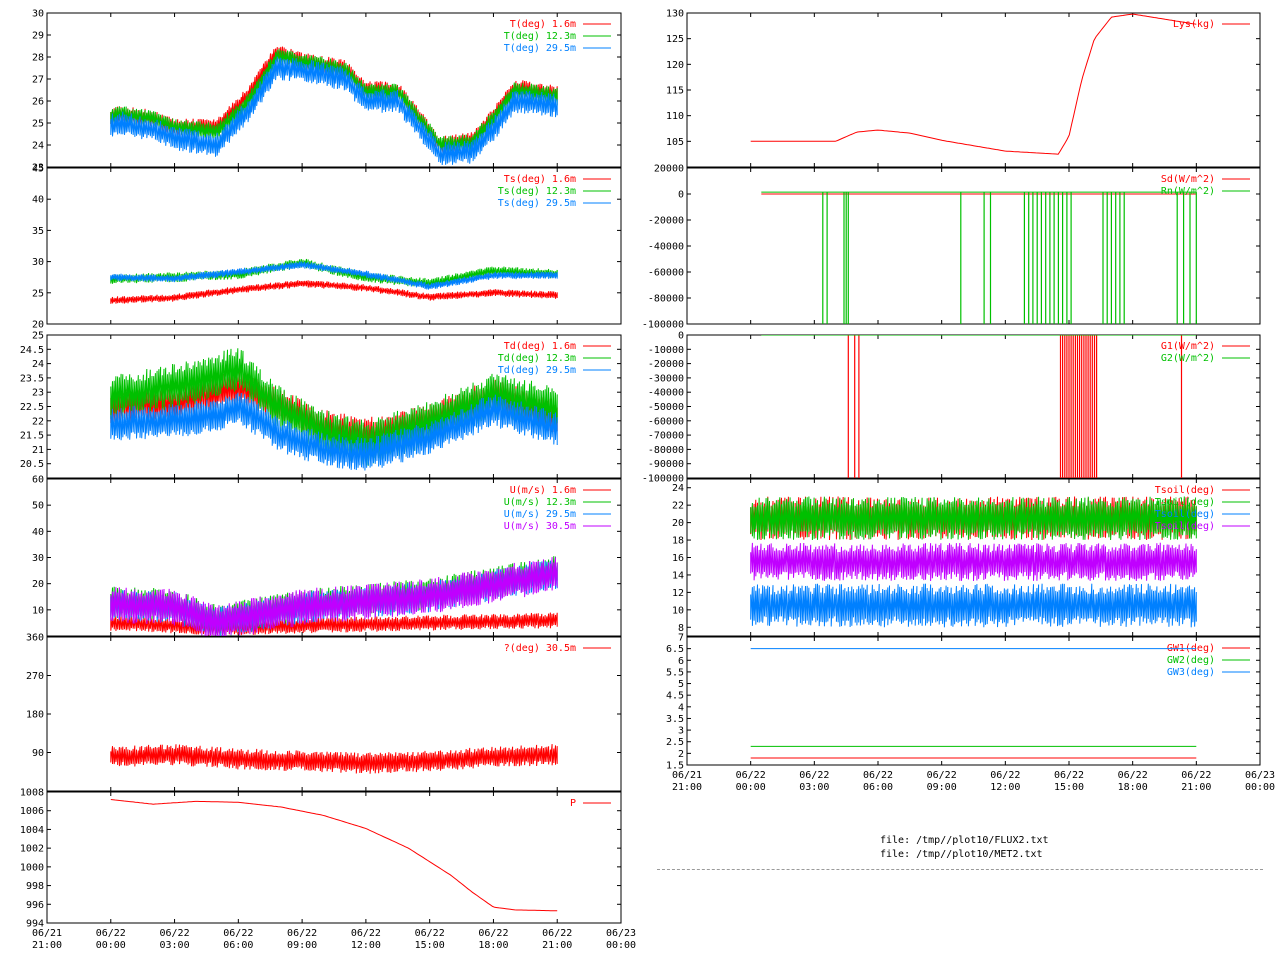 The height and width of the screenshot is (960, 1280). I want to click on y-tick-label: 20000, so click(669, 169).